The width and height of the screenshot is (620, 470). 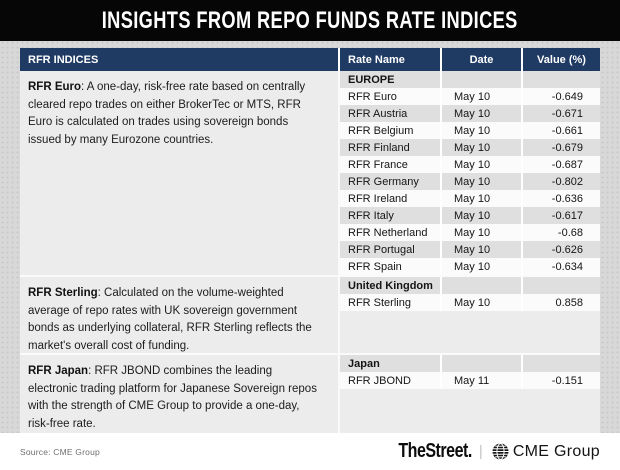 I want to click on rows-united-kingdom: United Kingdom RFR Sterling May 10 0.858, so click(x=469, y=315).